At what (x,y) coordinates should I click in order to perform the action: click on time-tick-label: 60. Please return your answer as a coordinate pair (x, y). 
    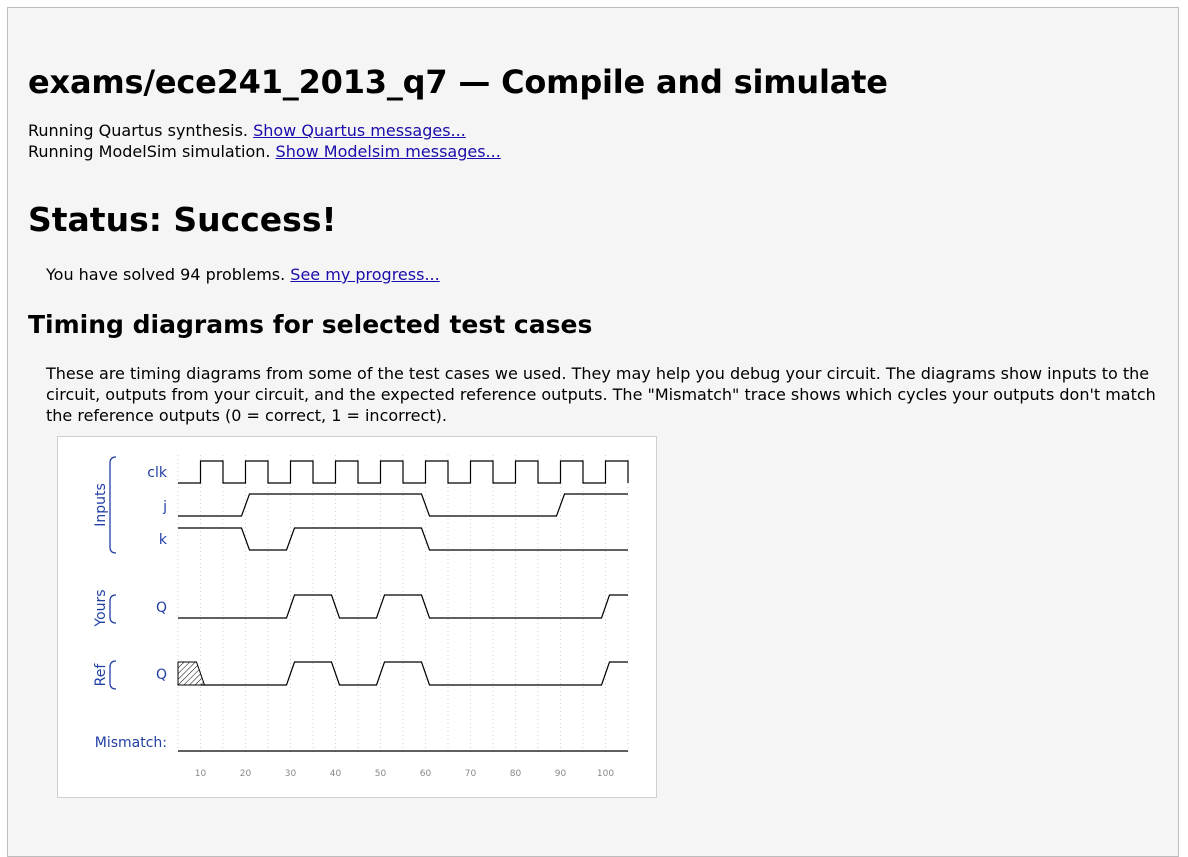
    Looking at the image, I should click on (426, 774).